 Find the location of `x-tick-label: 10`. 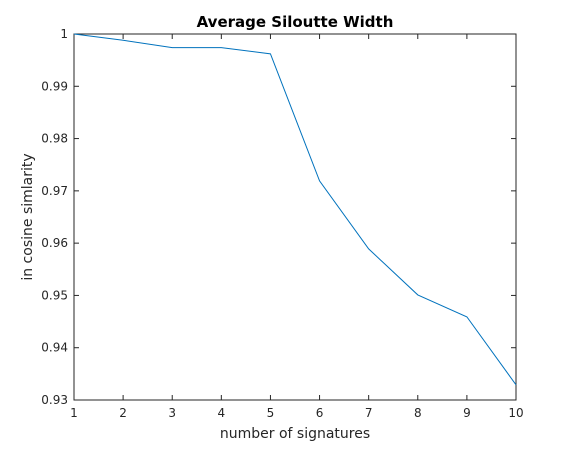

x-tick-label: 10 is located at coordinates (515, 413).